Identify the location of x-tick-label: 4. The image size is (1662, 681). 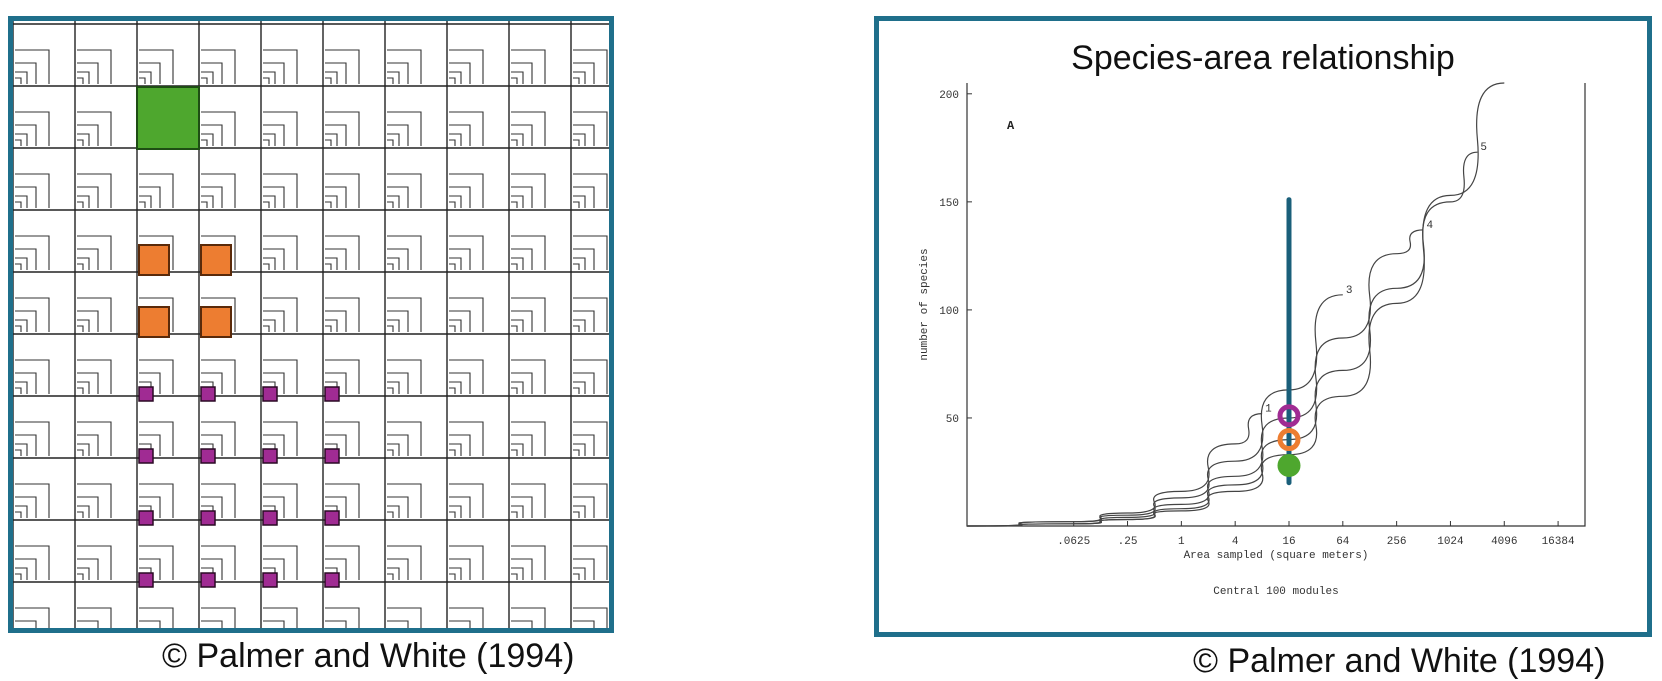
(1235, 542).